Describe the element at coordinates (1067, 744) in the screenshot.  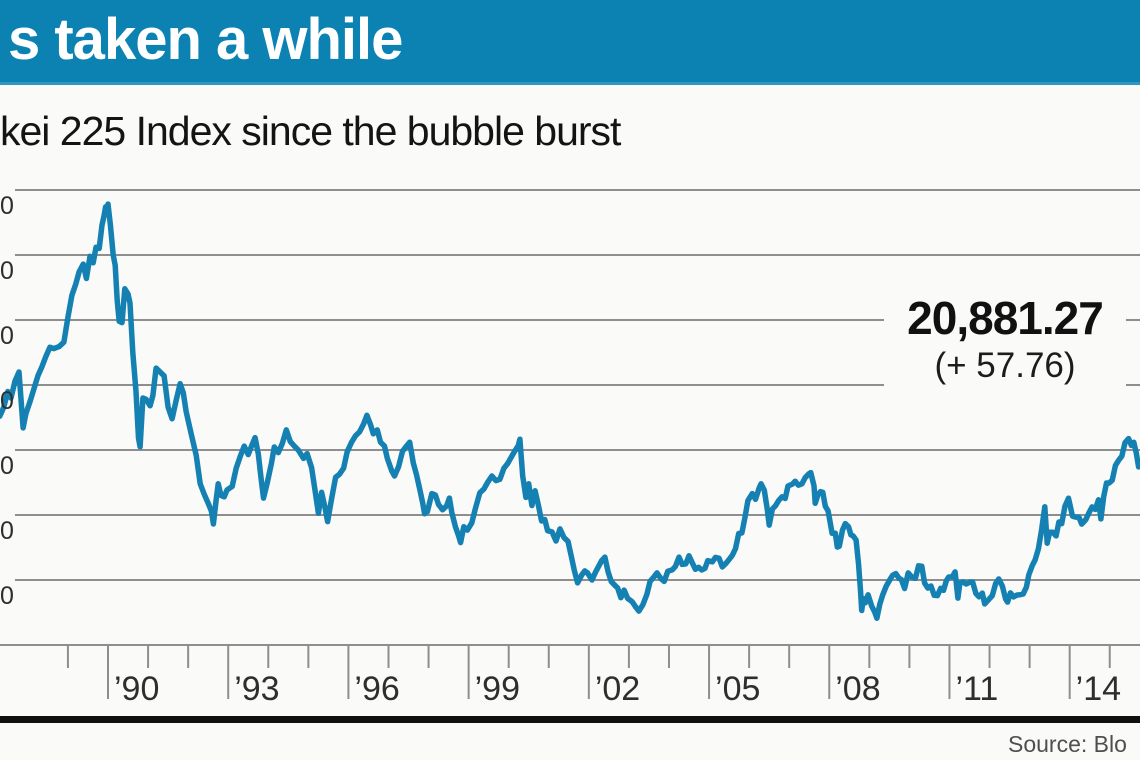
I see `source-credit: Source: Blo` at that location.